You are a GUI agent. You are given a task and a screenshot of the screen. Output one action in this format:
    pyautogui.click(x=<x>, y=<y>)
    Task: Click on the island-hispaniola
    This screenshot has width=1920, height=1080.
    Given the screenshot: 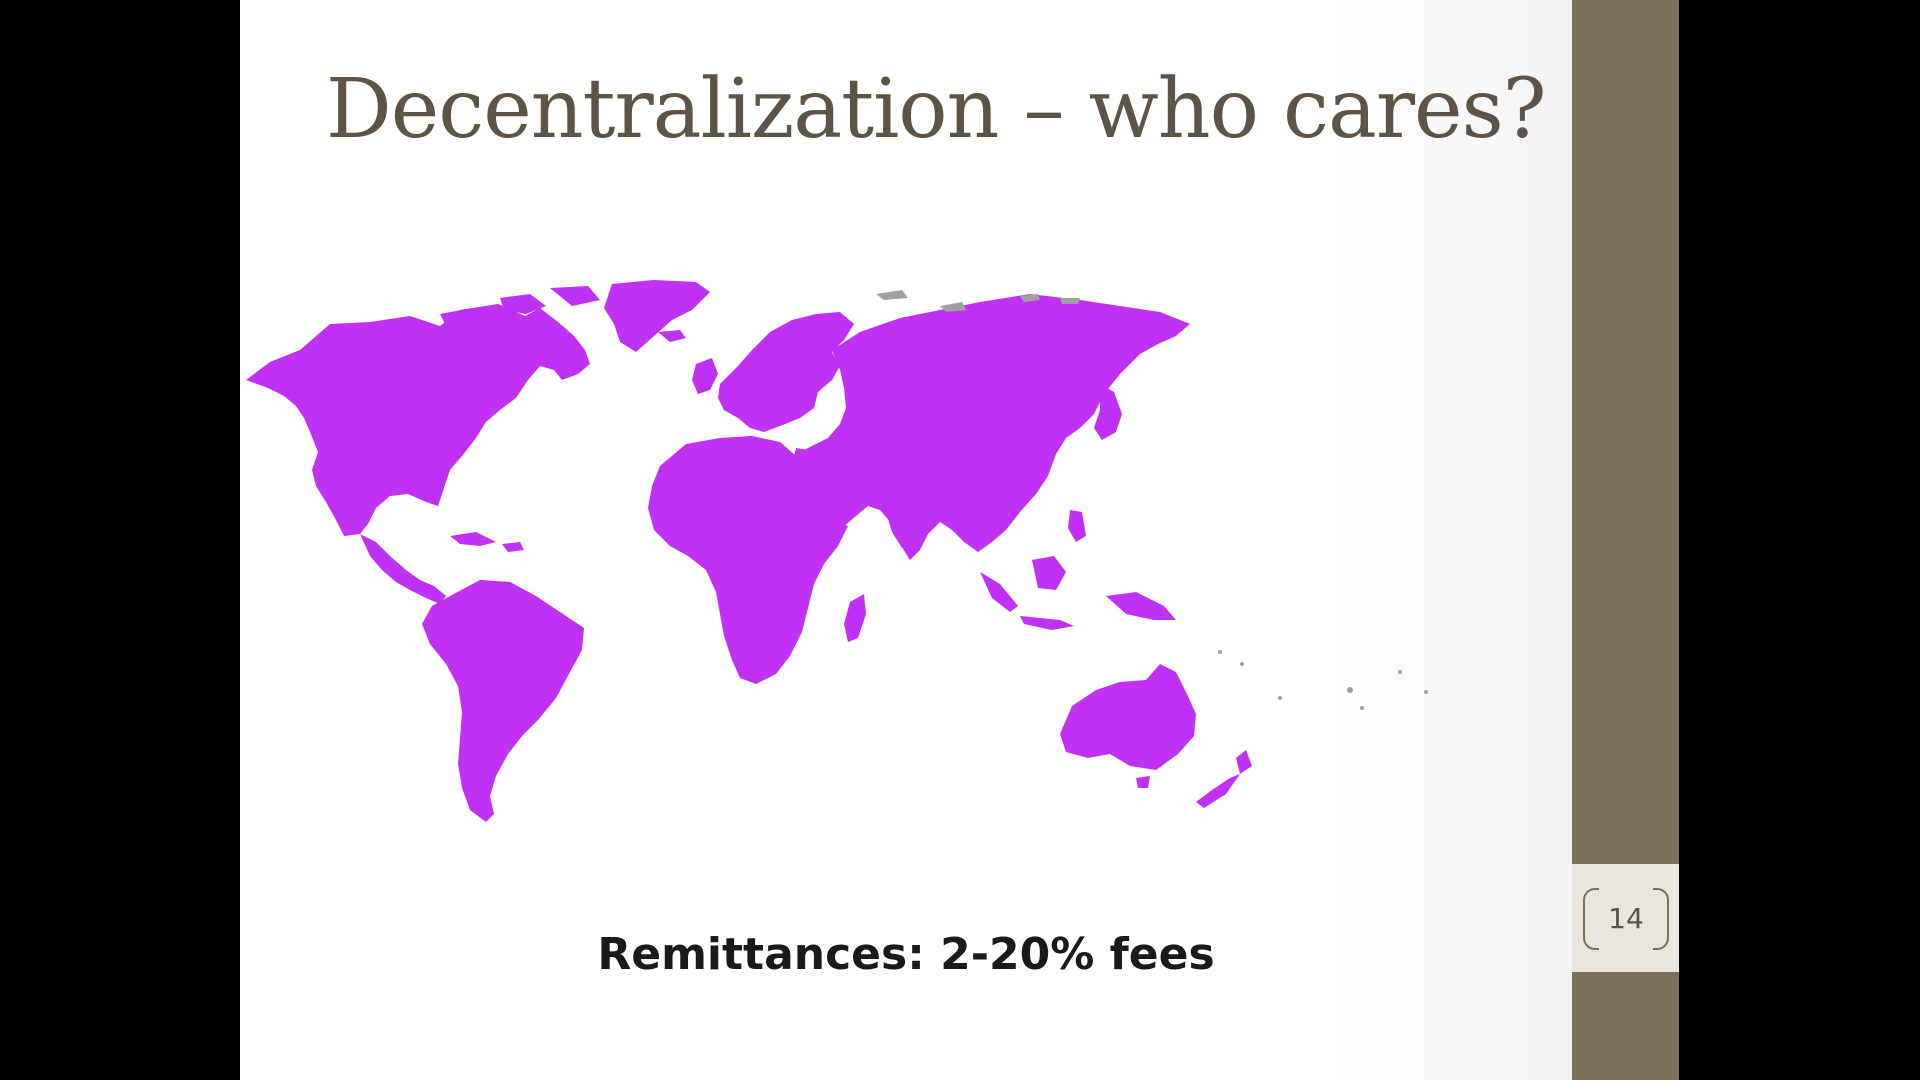 What is the action you would take?
    pyautogui.click(x=513, y=547)
    